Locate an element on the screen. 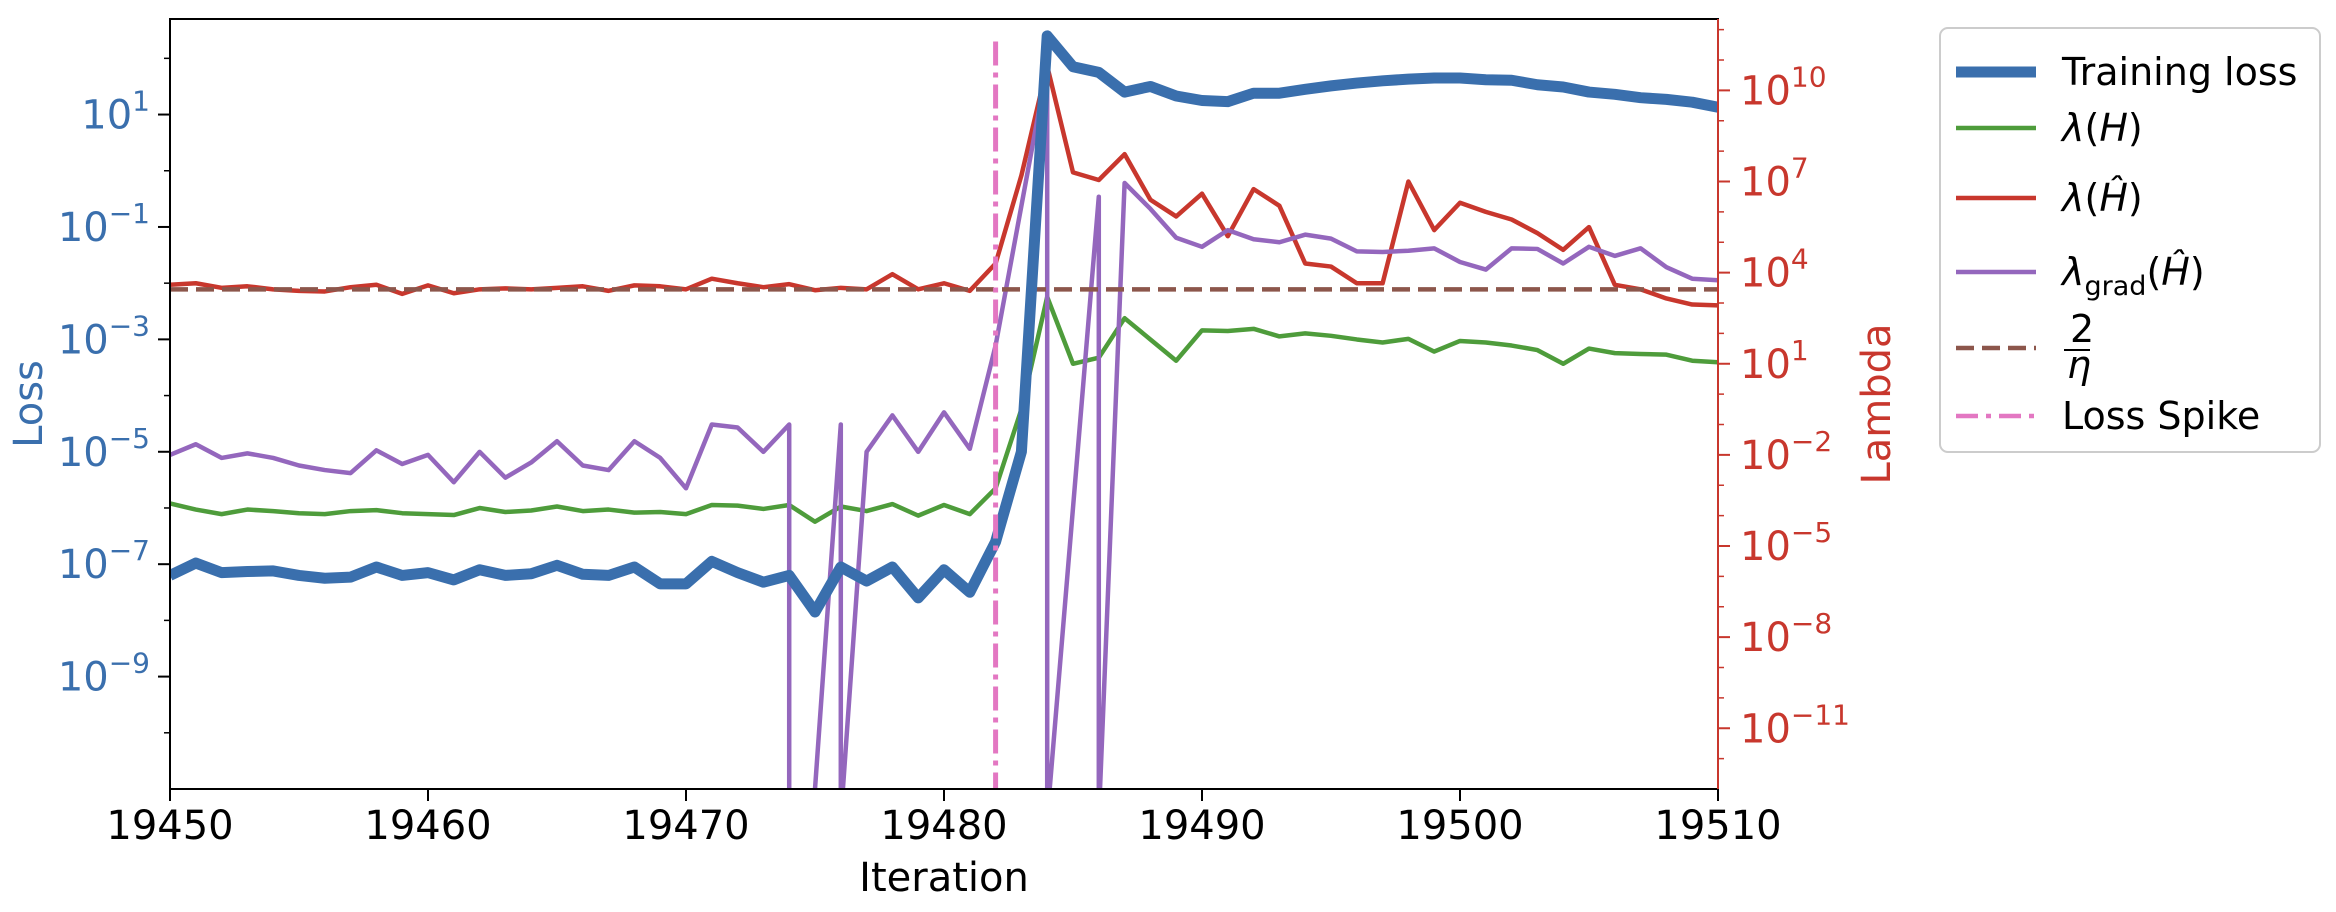 The height and width of the screenshot is (912, 2336). right-y-tick-label: 10⁷ is located at coordinates (1774, 179).